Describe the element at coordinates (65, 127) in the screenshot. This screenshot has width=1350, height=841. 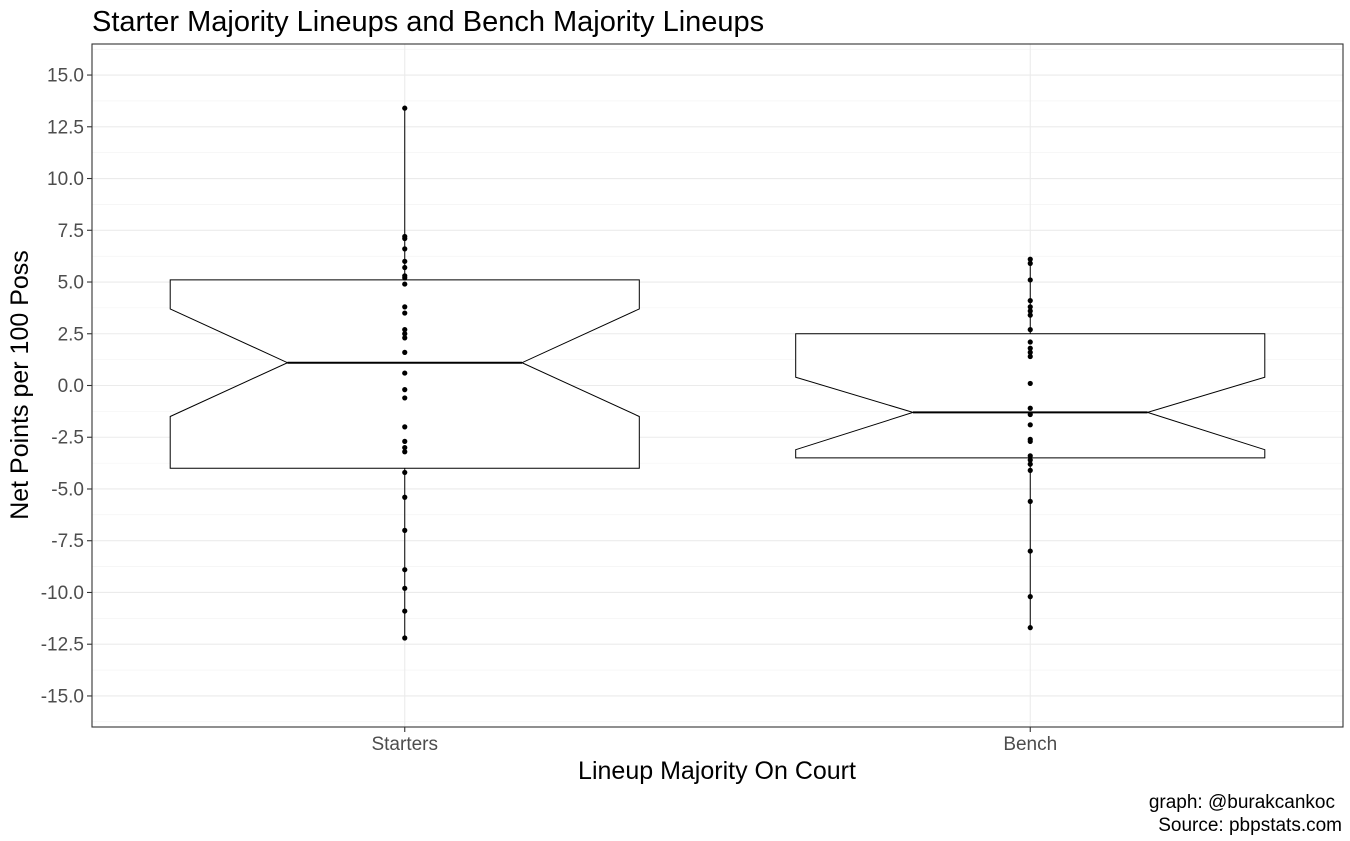
I see `y-tick-label: 12.5` at that location.